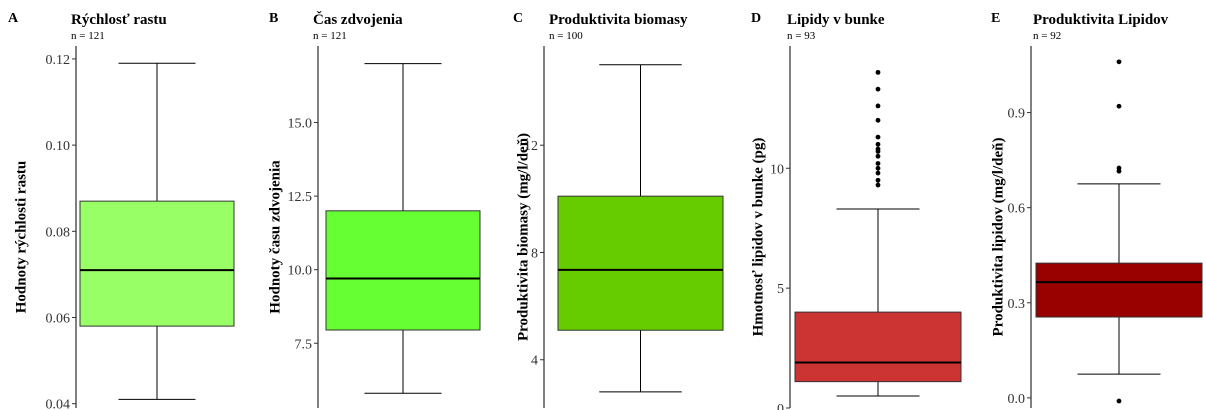 The image size is (1206, 410). I want to click on panel-e-tick-label: 0.6, so click(1017, 209).